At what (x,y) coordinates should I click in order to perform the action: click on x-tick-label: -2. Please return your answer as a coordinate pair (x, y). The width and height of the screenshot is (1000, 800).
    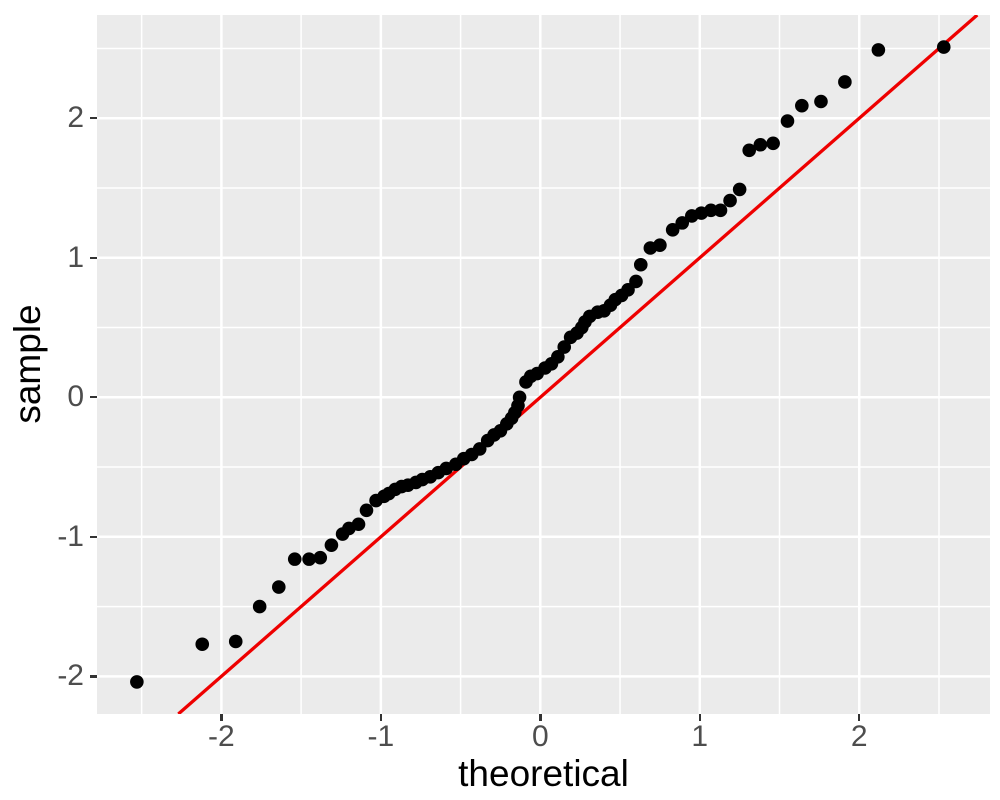
    Looking at the image, I should click on (221, 736).